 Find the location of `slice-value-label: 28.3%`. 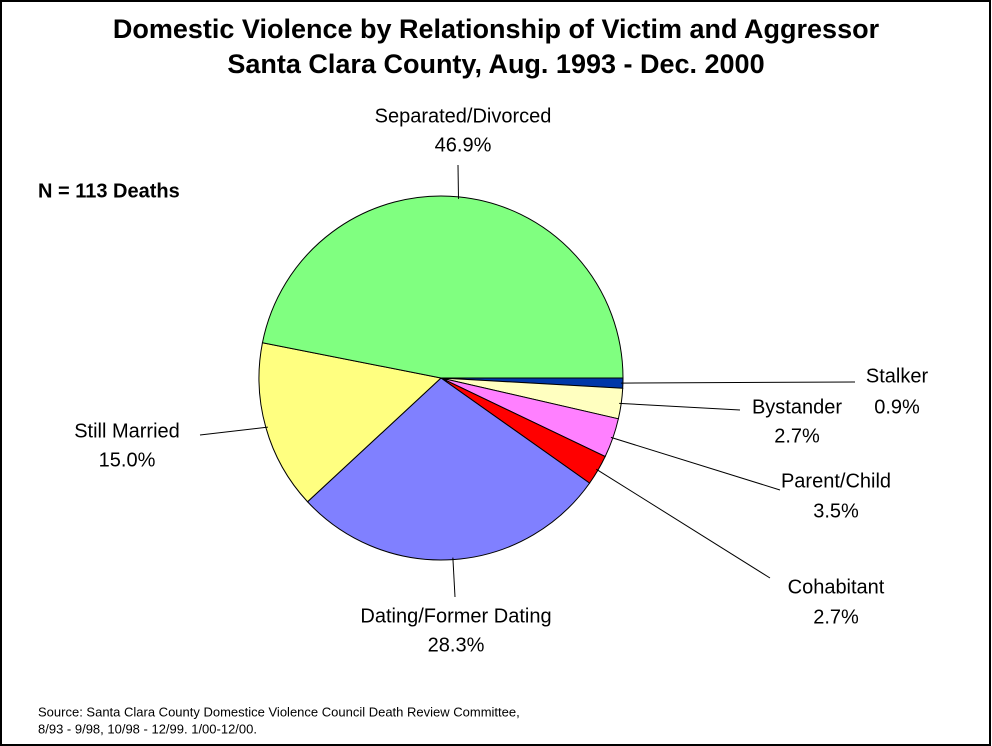

slice-value-label: 28.3% is located at coordinates (456, 645).